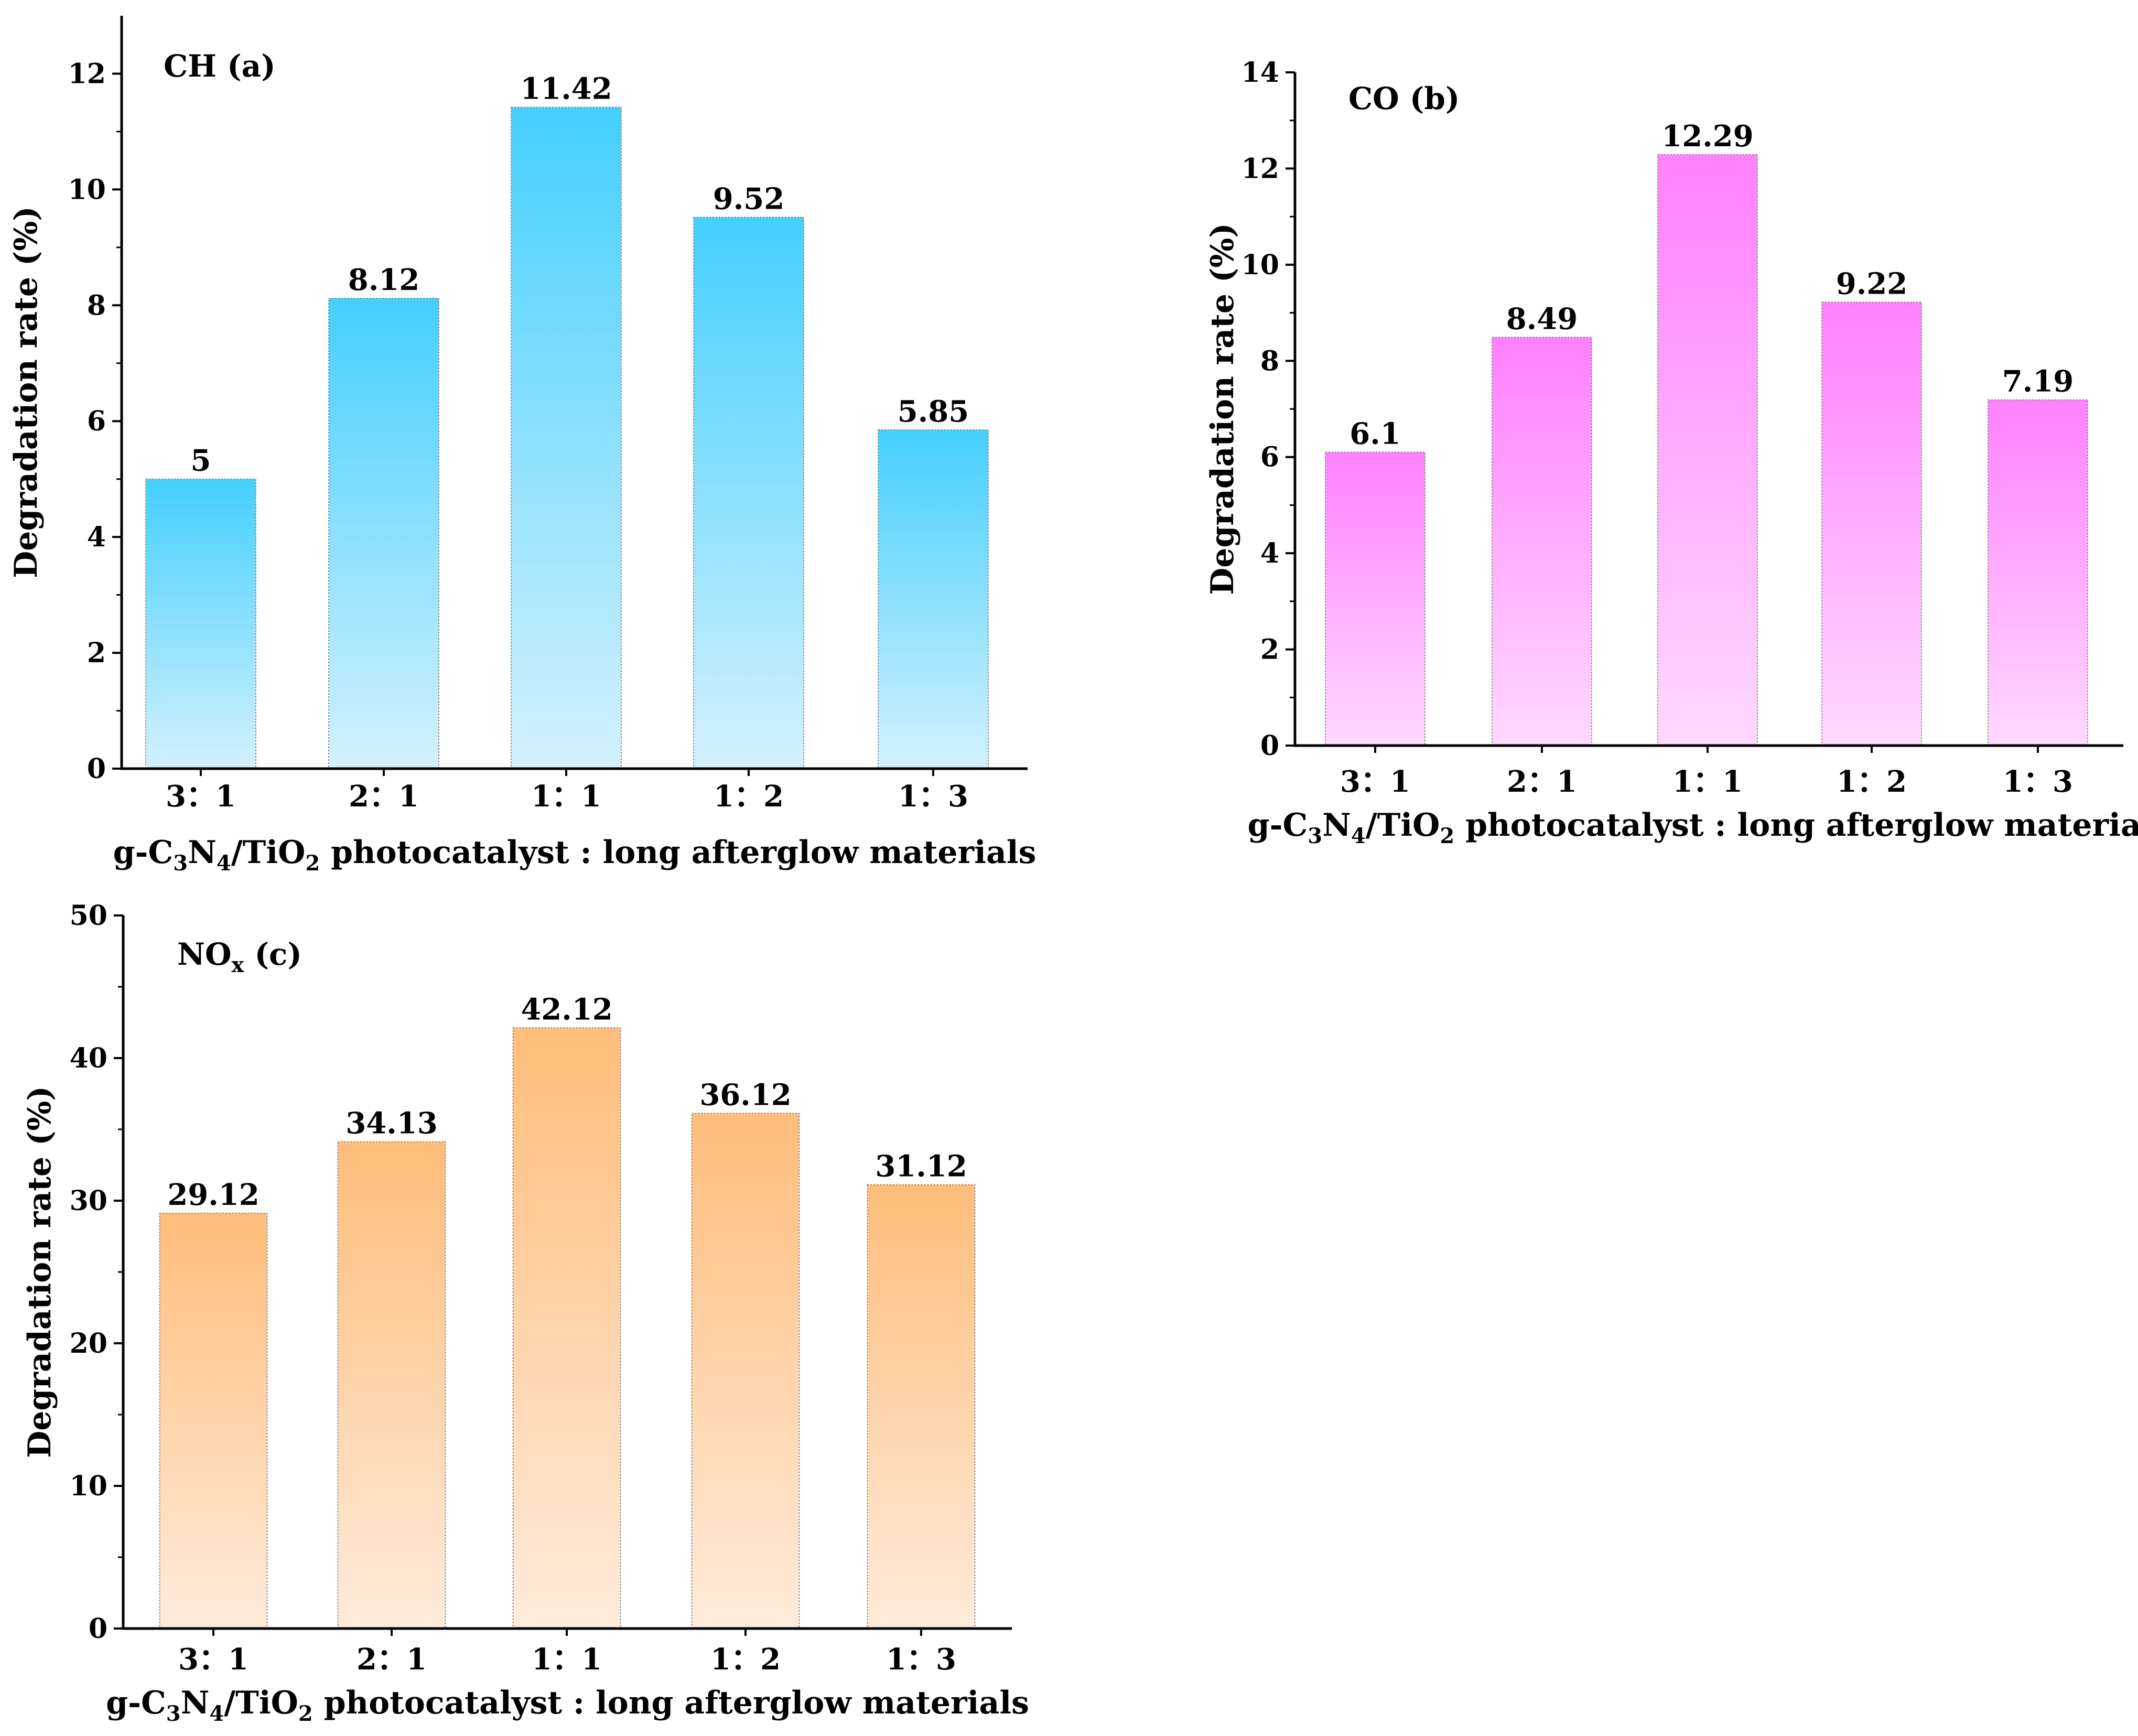  What do you see at coordinates (39, 1272) in the screenshot?
I see `y-axis-label-nox: Degradation rate (%)` at bounding box center [39, 1272].